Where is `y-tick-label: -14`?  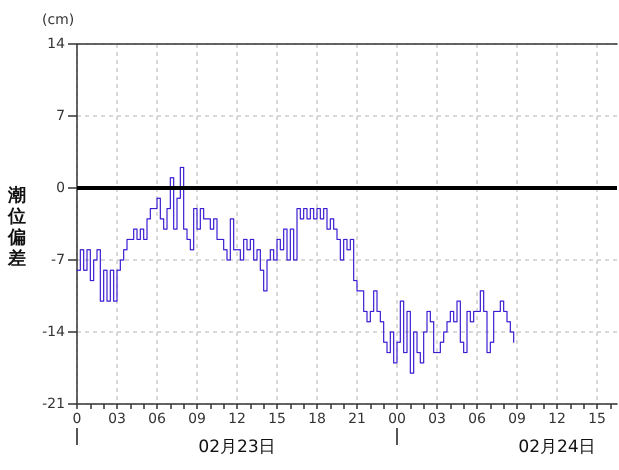 y-tick-label: -14 is located at coordinates (54, 332).